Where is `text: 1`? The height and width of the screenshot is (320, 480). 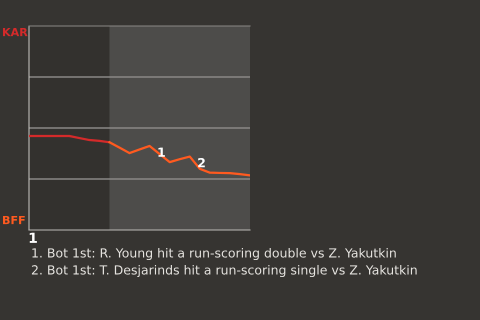 text: 1 is located at coordinates (33, 237).